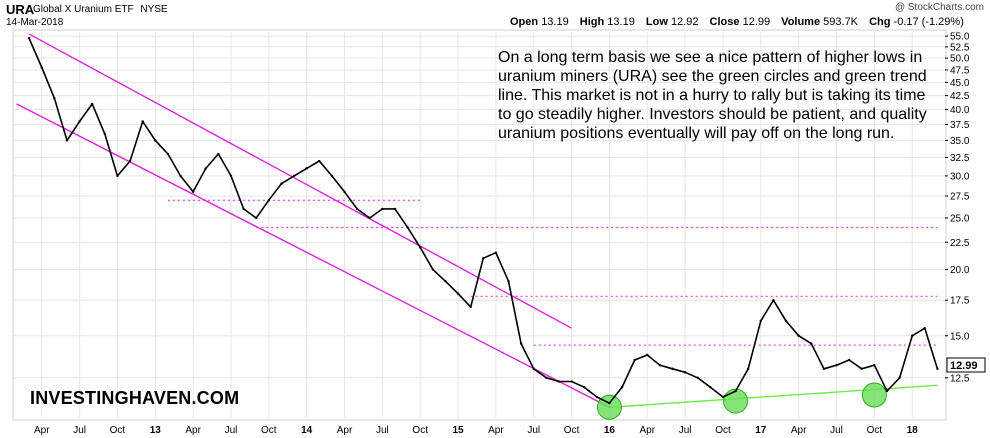  I want to click on higher-low-circles, so click(741, 401).